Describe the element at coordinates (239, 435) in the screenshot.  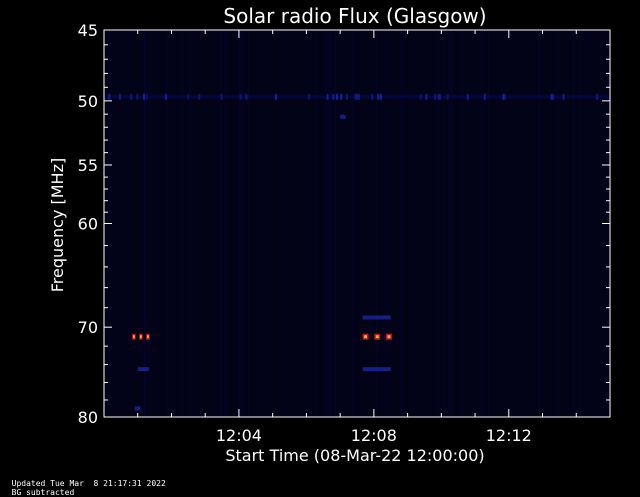
I see `x-tick-label: 12:04` at that location.